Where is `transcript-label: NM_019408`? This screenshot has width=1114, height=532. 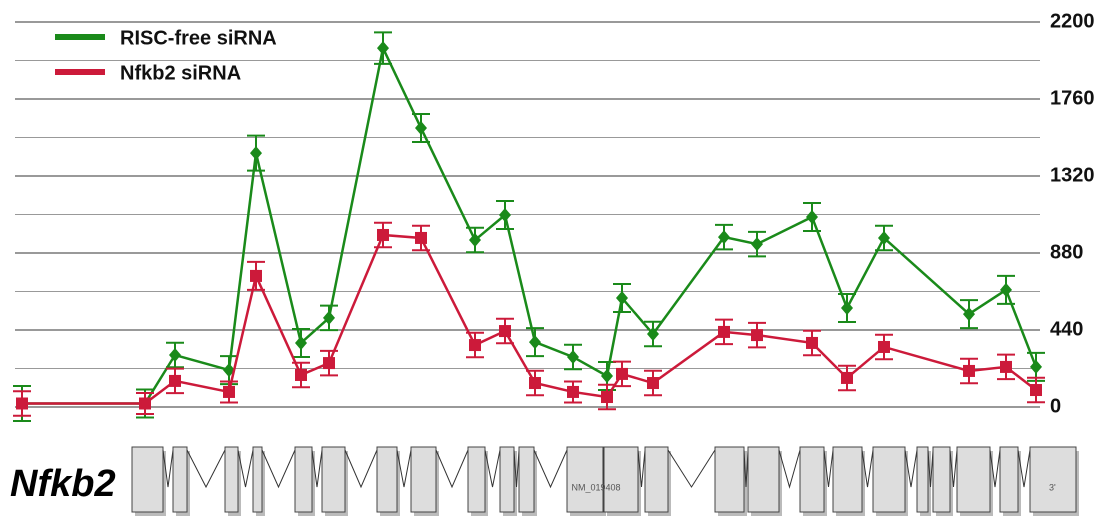
transcript-label: NM_019408 is located at coordinates (595, 487).